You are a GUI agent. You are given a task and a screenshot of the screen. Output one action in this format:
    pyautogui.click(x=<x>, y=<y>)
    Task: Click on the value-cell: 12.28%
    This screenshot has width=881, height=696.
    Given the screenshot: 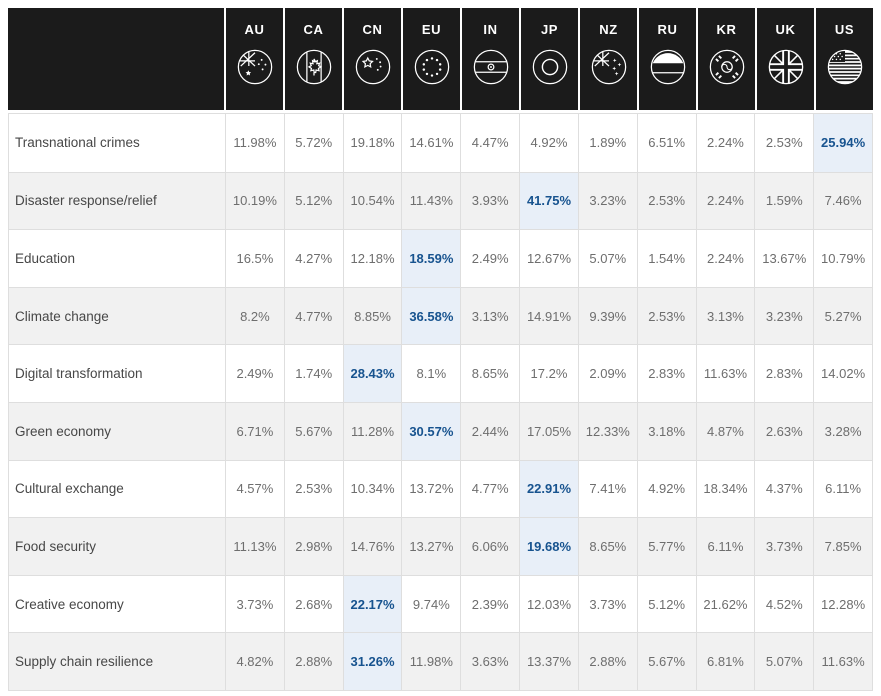 What is the action you would take?
    pyautogui.click(x=842, y=603)
    